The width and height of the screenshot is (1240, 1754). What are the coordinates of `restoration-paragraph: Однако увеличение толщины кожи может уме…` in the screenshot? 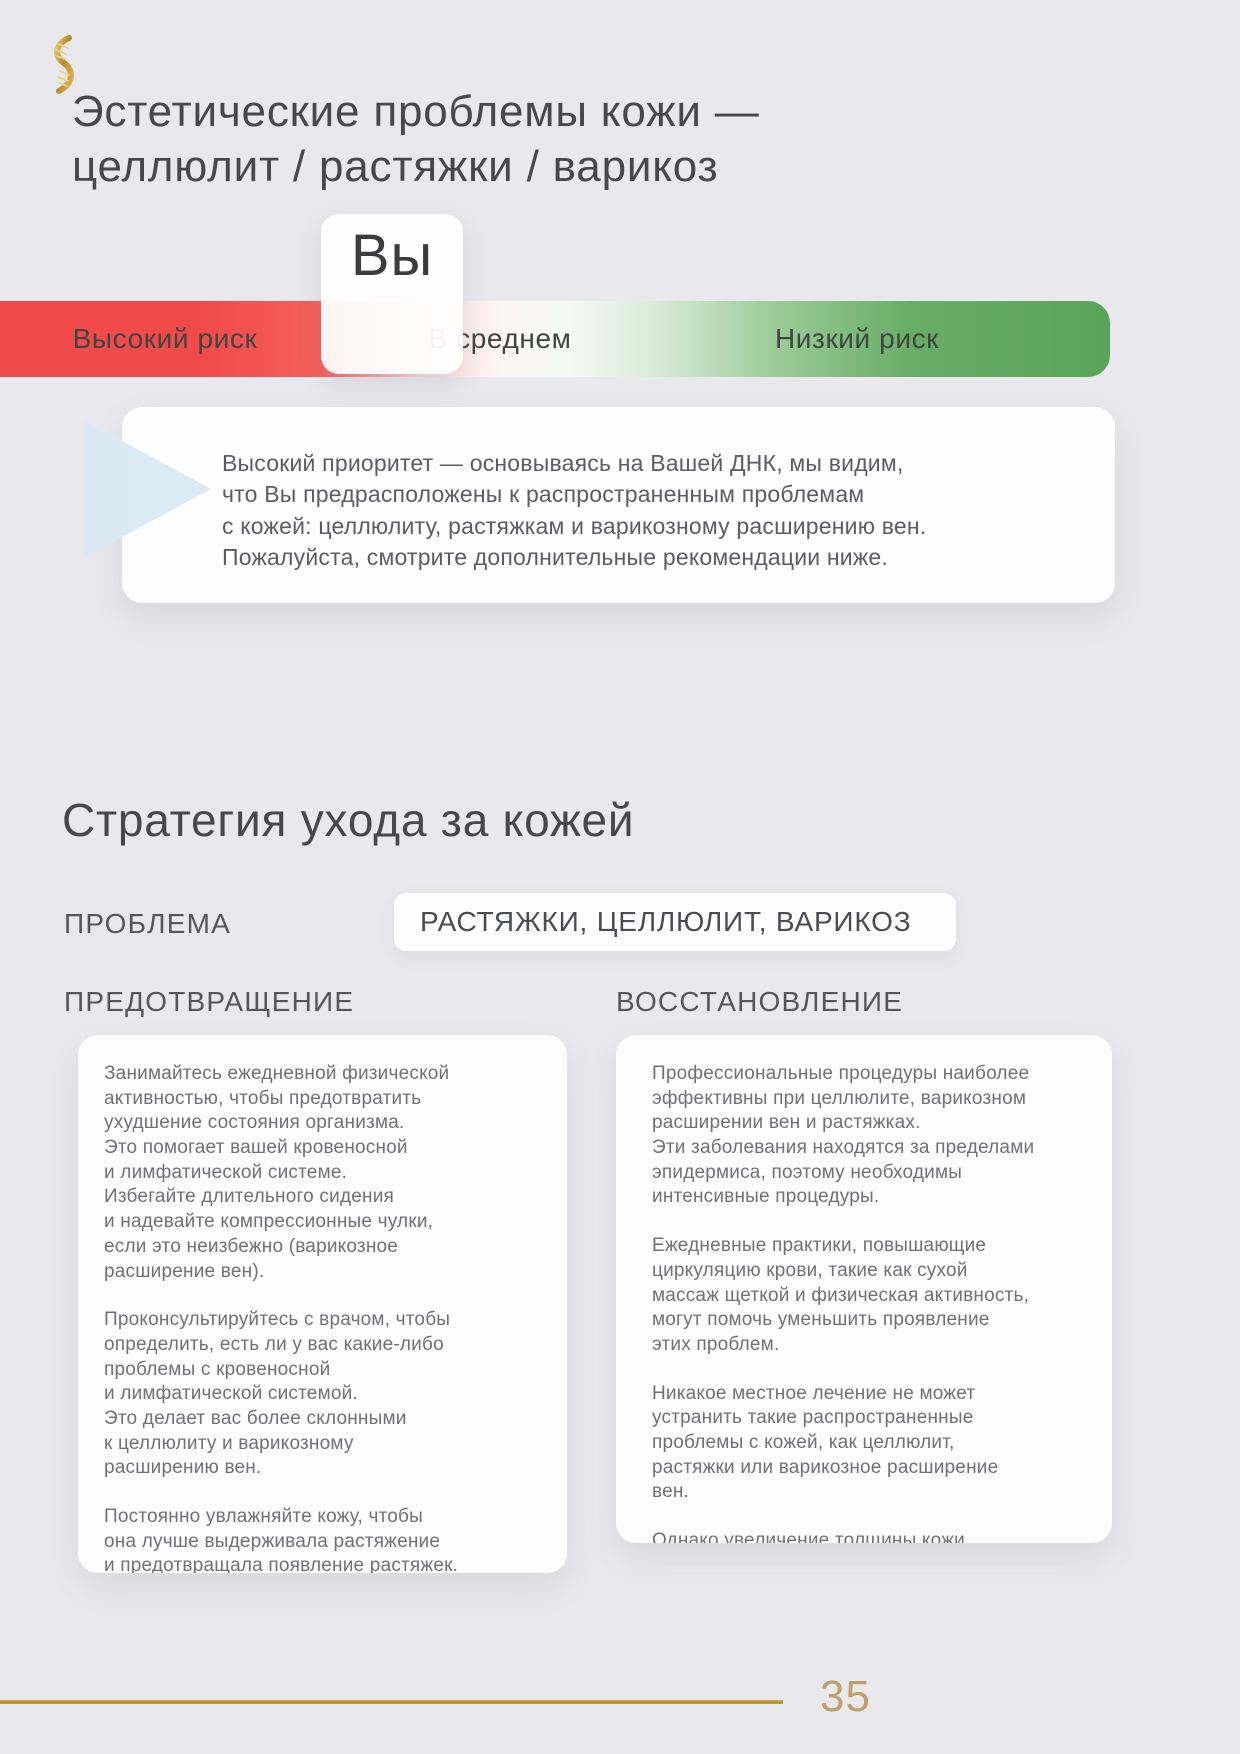 It's located at (808, 1536).